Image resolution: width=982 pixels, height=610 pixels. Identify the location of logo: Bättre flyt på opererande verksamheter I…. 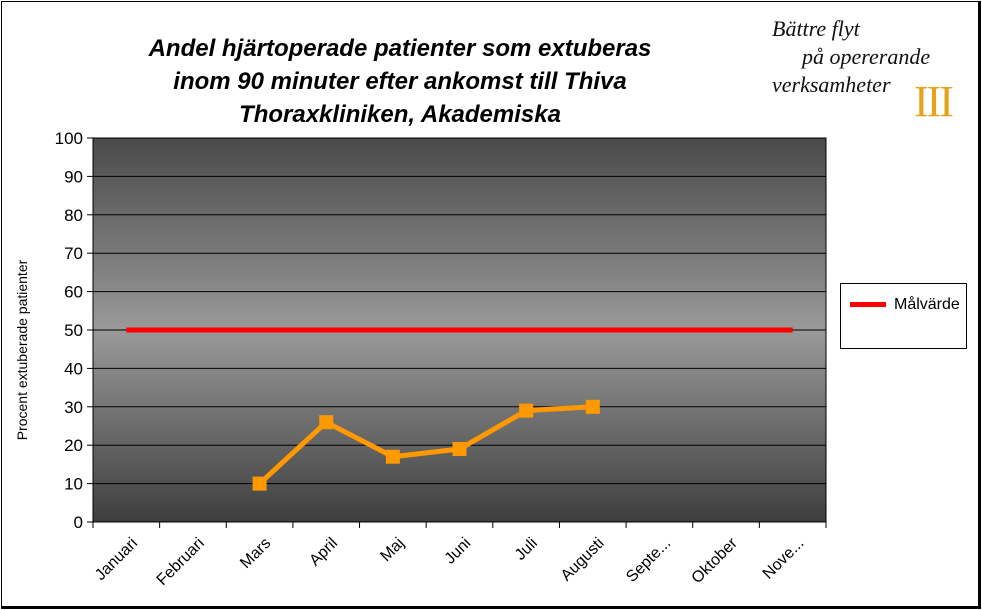
(872, 70).